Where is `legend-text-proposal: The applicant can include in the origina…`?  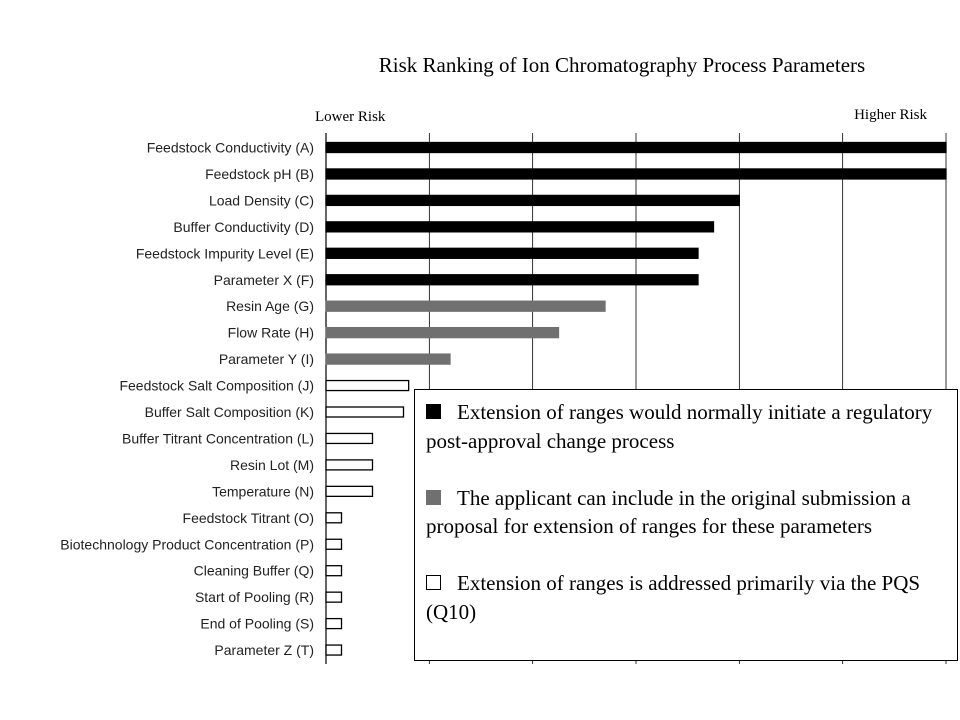 legend-text-proposal: The applicant can include in the origina… is located at coordinates (668, 512).